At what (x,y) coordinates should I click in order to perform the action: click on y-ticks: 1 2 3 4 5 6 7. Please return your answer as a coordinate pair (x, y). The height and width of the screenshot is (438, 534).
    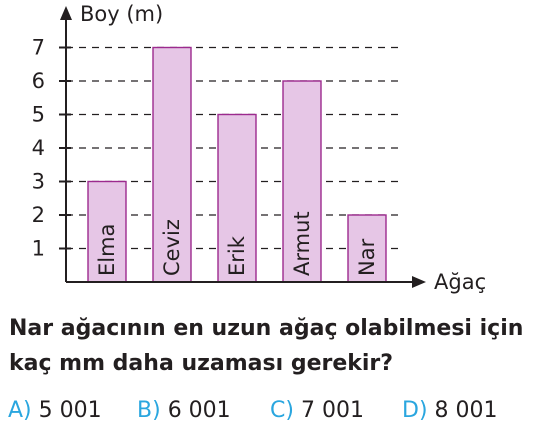
    Looking at the image, I should click on (51, 148).